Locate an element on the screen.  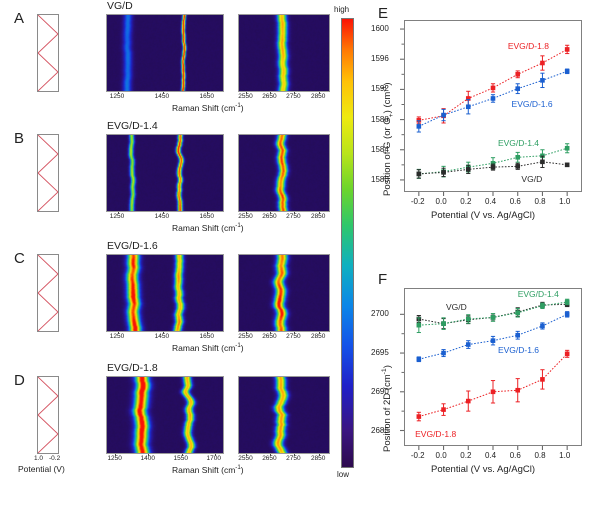
colorbar-high-label: high is located at coordinates (342, 9).